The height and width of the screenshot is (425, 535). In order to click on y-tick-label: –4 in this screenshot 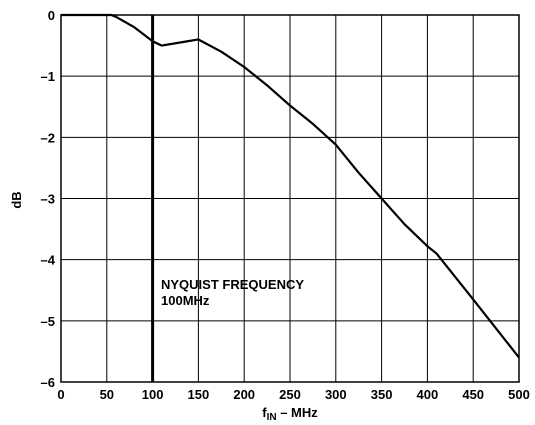, I will do `click(48, 260)`.